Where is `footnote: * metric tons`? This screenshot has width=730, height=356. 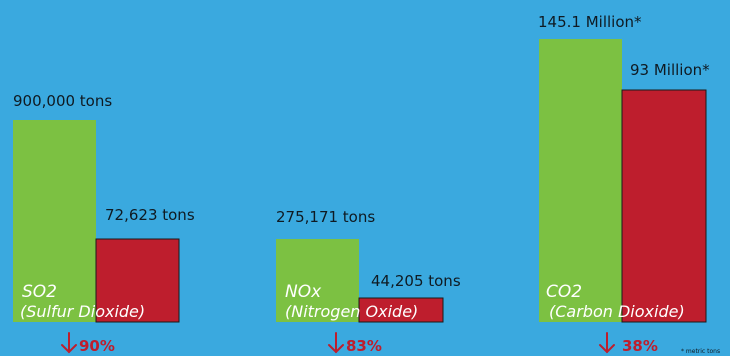 footnote: * metric tons is located at coordinates (700, 351).